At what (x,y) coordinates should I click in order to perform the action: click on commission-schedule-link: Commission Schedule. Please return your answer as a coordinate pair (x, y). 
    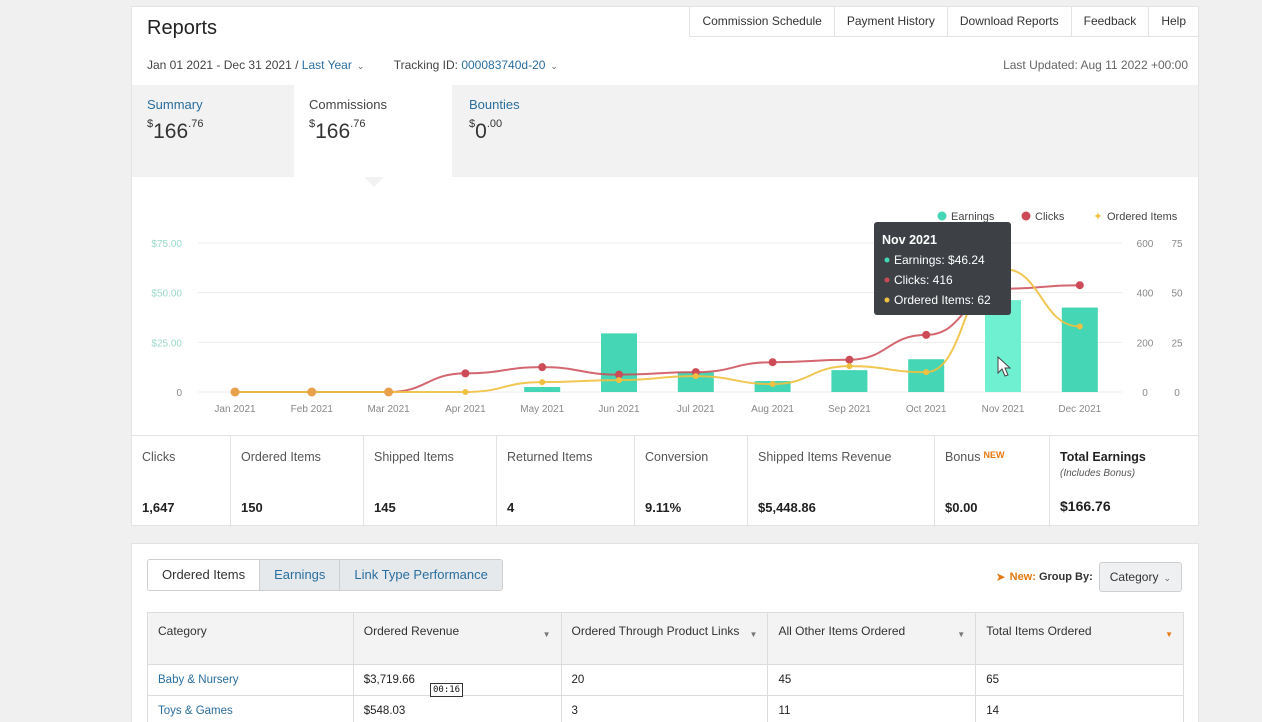
    Looking at the image, I should click on (761, 22).